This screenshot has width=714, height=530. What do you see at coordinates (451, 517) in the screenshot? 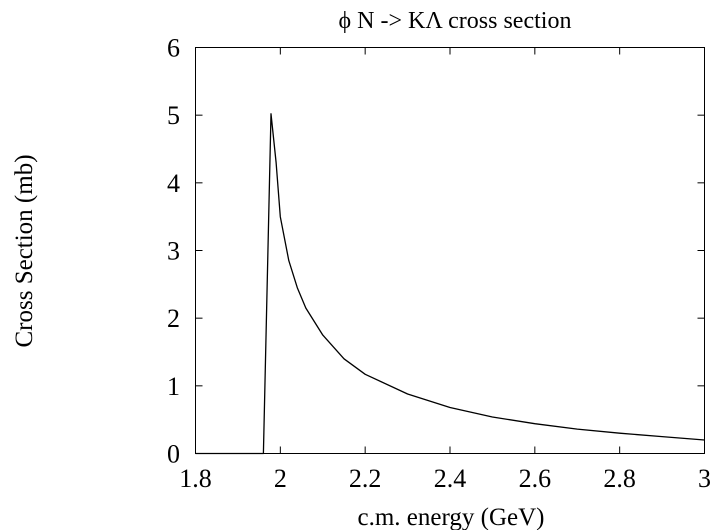
I see `x-axis-label: c.m. energy (GeV)` at bounding box center [451, 517].